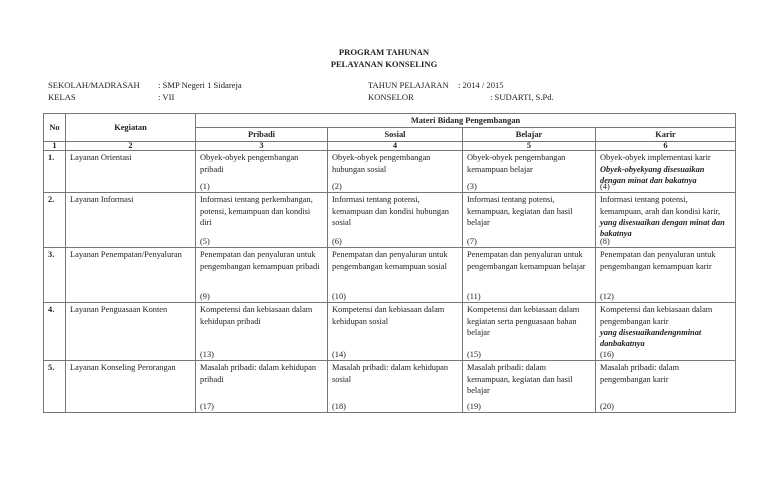 The image size is (768, 490). I want to click on cell-text: Masalah pribadi: dalam kehidupan sosial, so click(390, 373).